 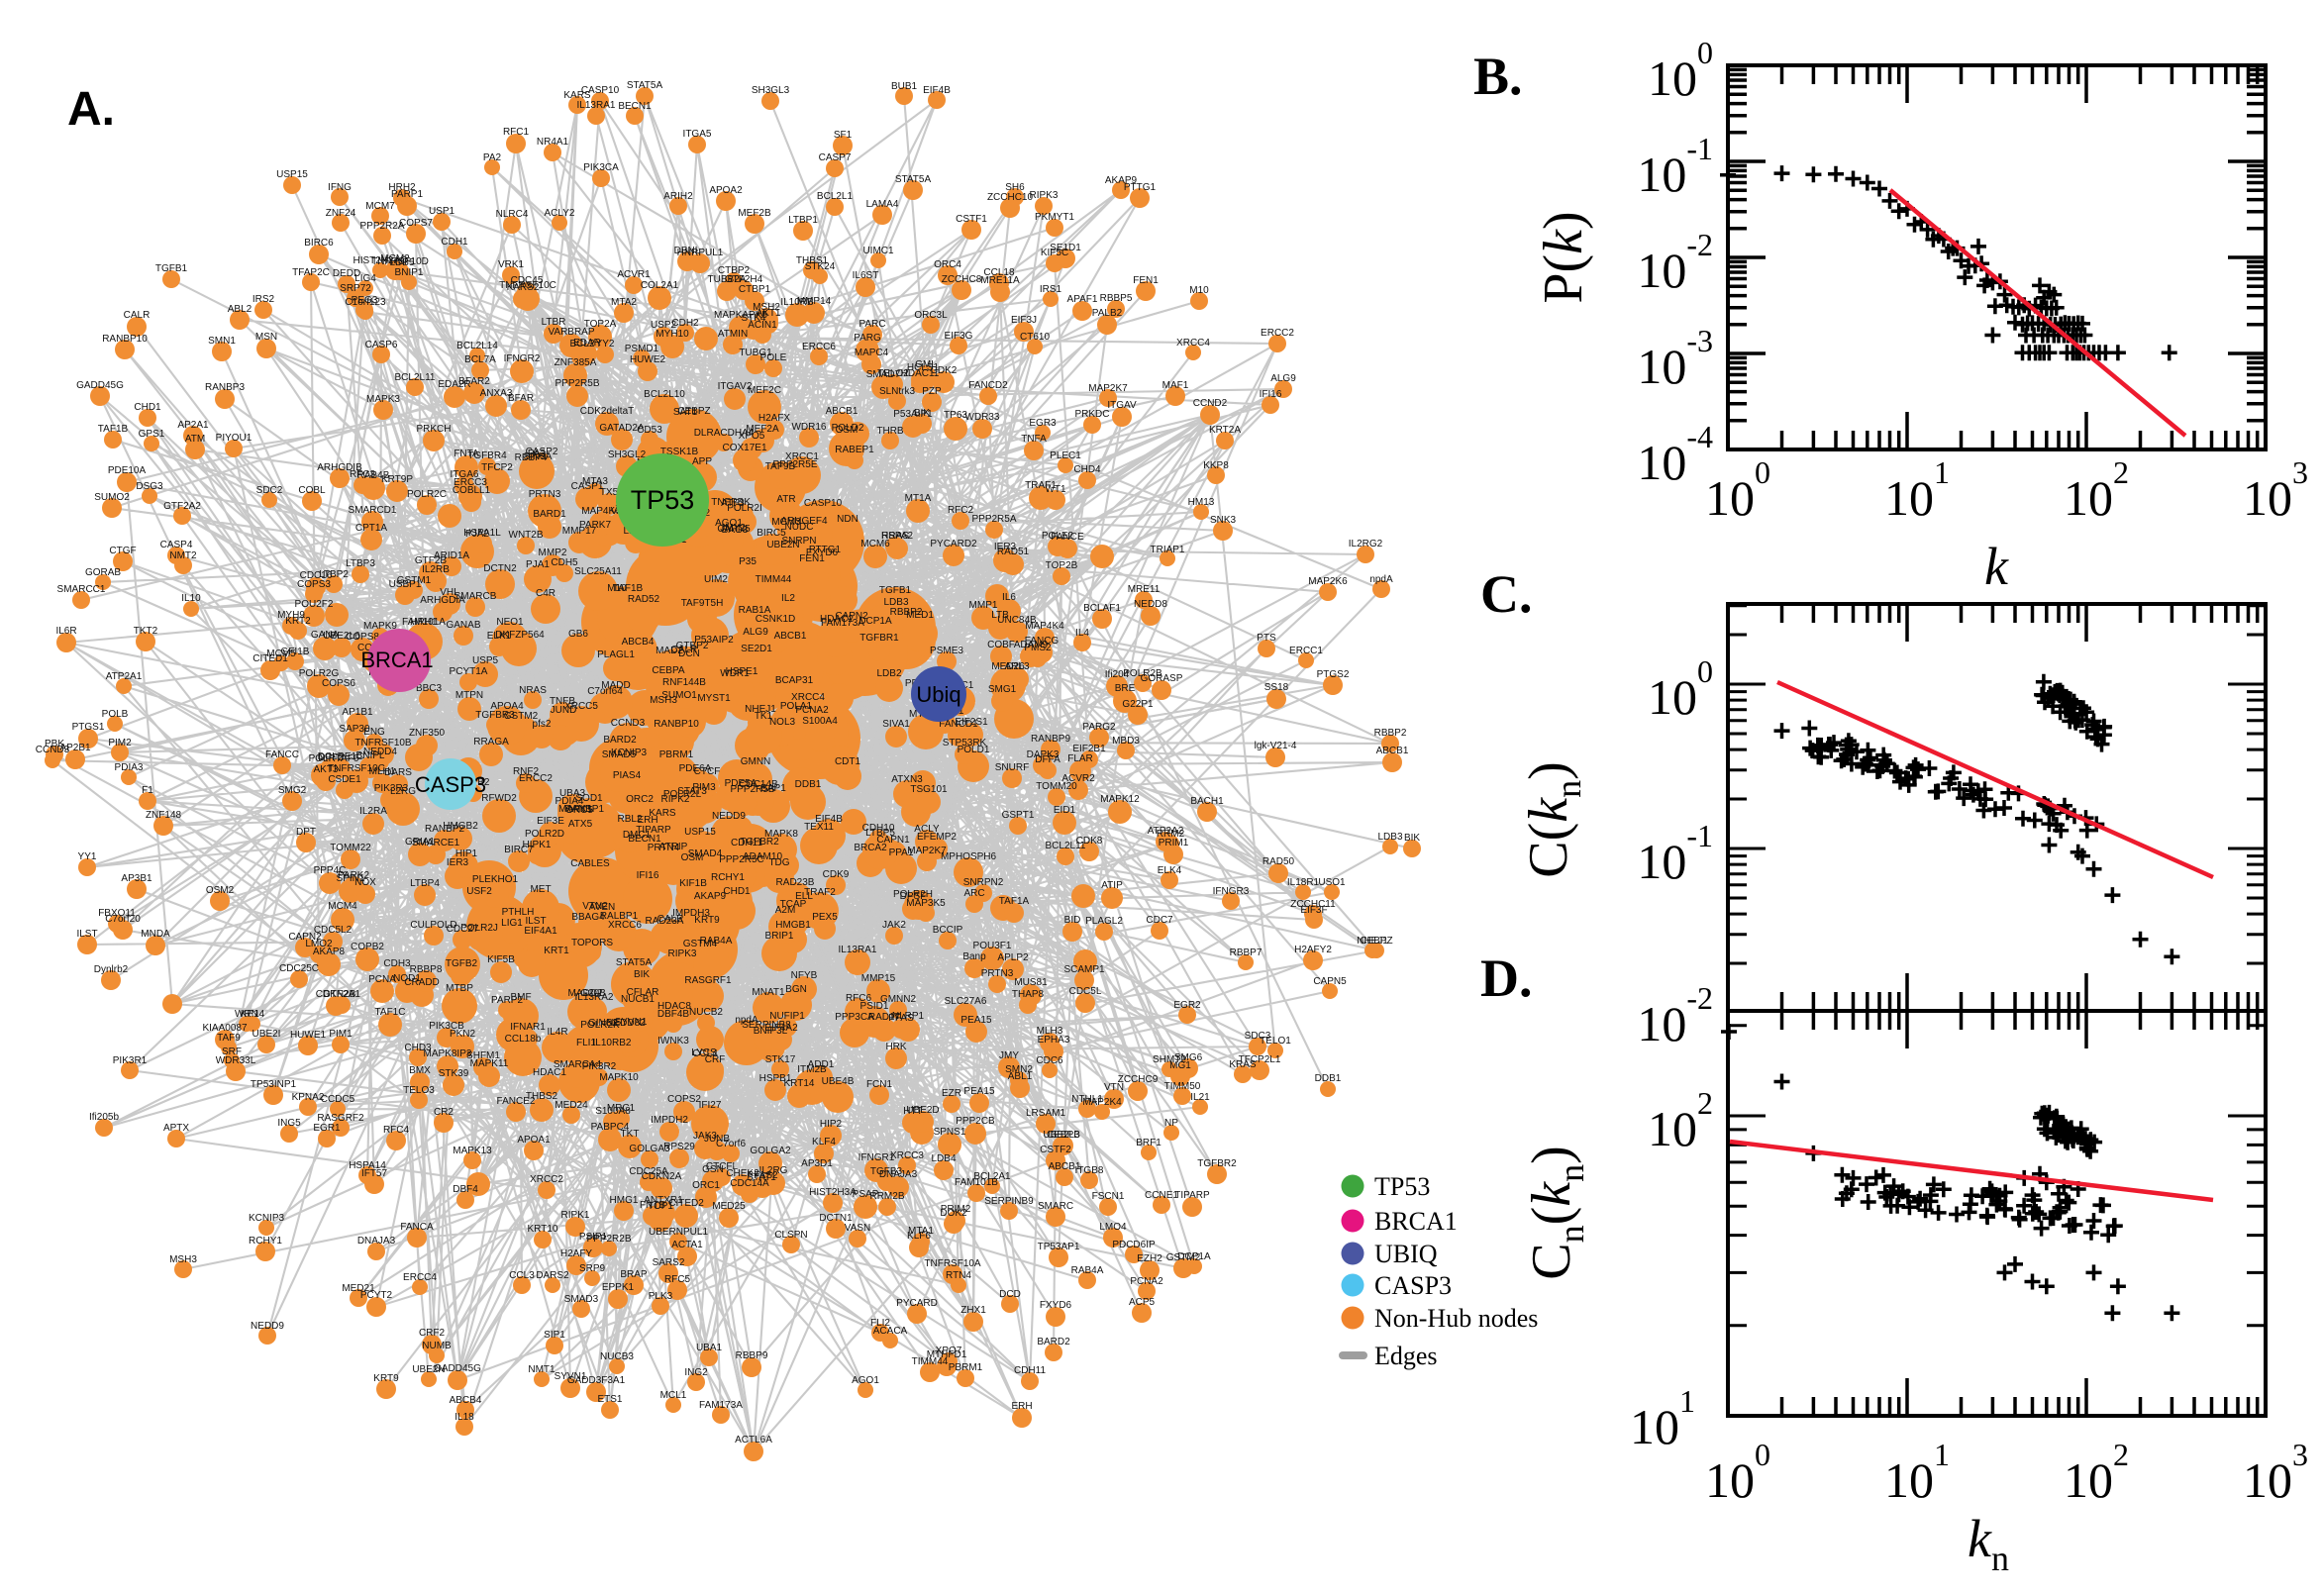 What do you see at coordinates (308, 1035) in the screenshot?
I see `svg-text: HUWE1` at bounding box center [308, 1035].